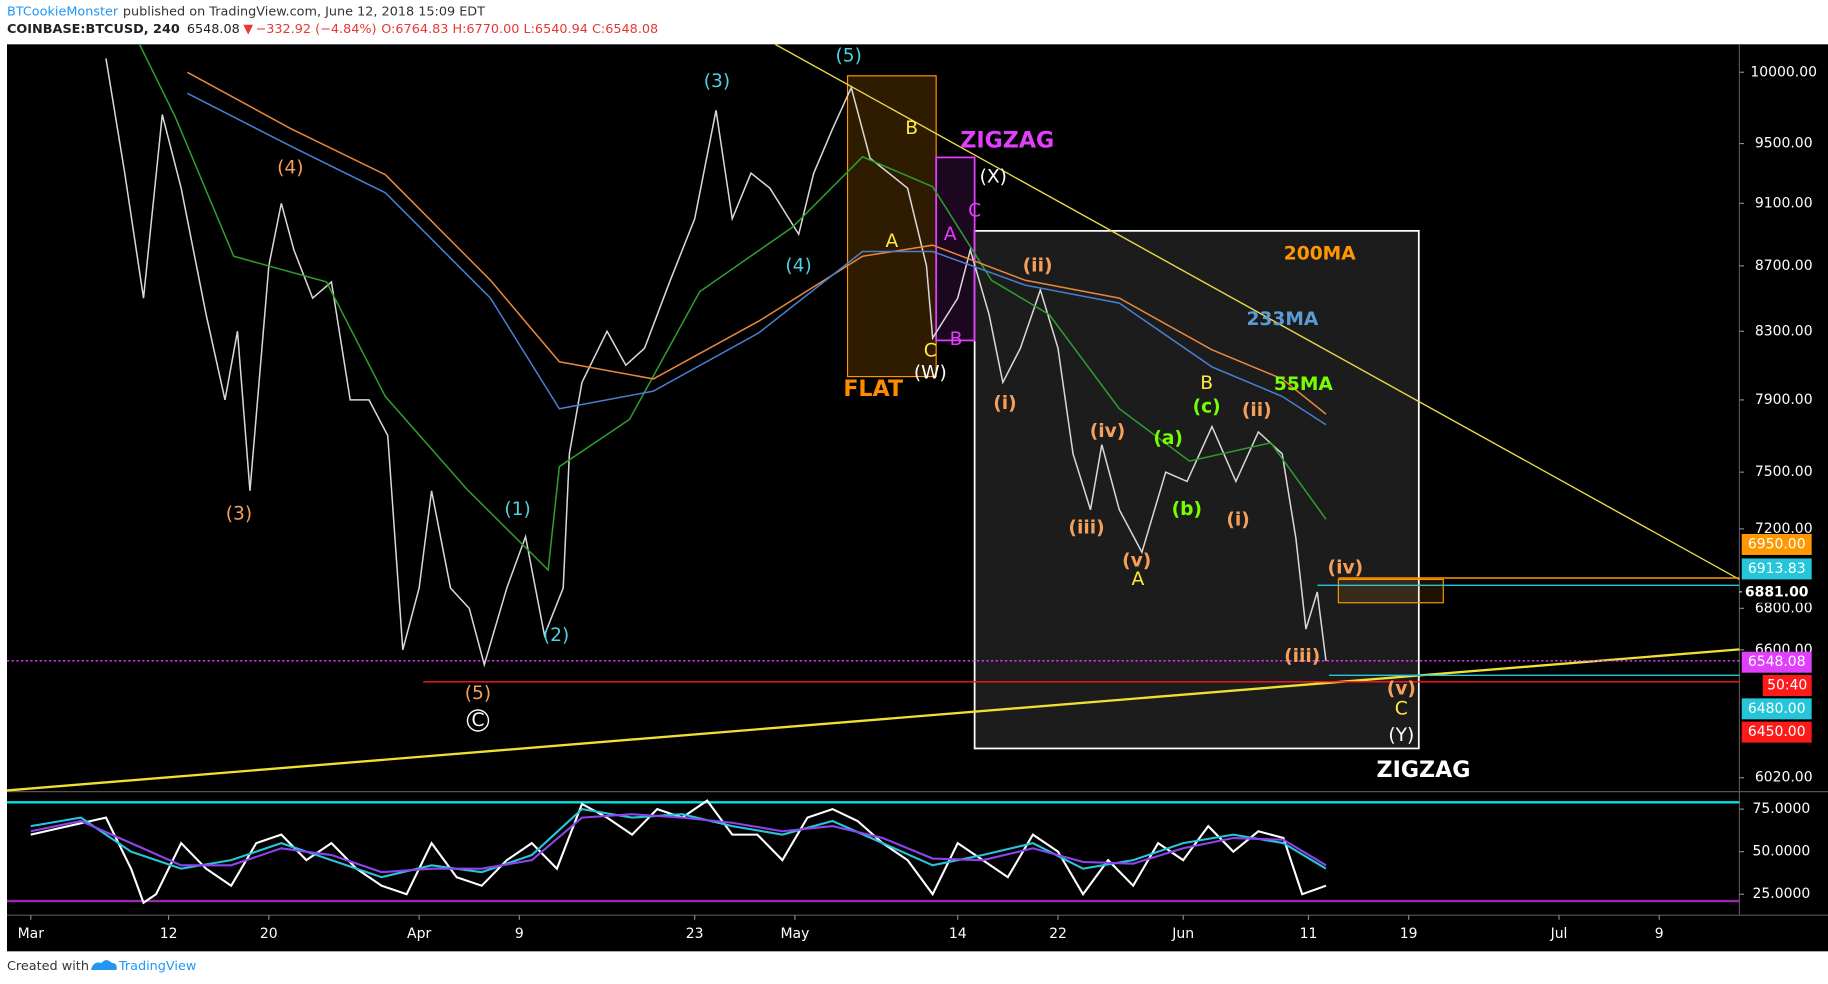 The width and height of the screenshot is (1828, 984). What do you see at coordinates (1784, 608) in the screenshot?
I see `y-tick-label: 6800.00` at bounding box center [1784, 608].